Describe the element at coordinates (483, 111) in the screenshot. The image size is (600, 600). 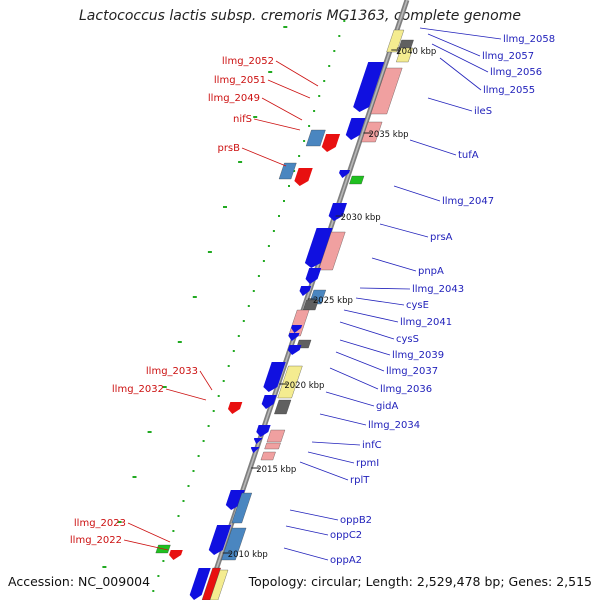
I see `gene-label: ileS` at that location.